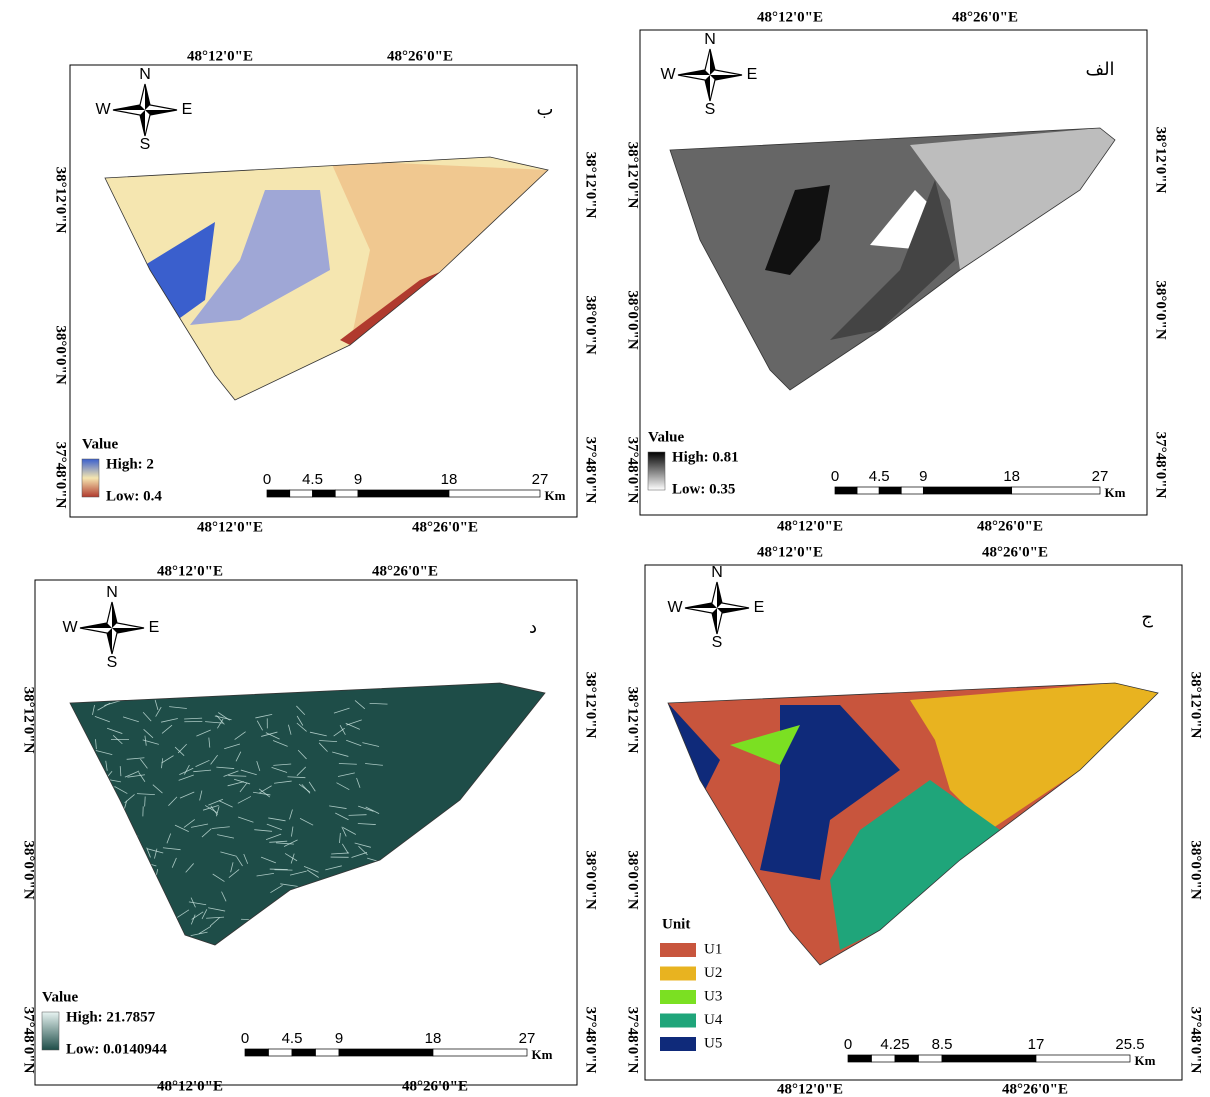 The width and height of the screenshot is (1210, 1097). I want to click on scale-label: 0, so click(835, 476).